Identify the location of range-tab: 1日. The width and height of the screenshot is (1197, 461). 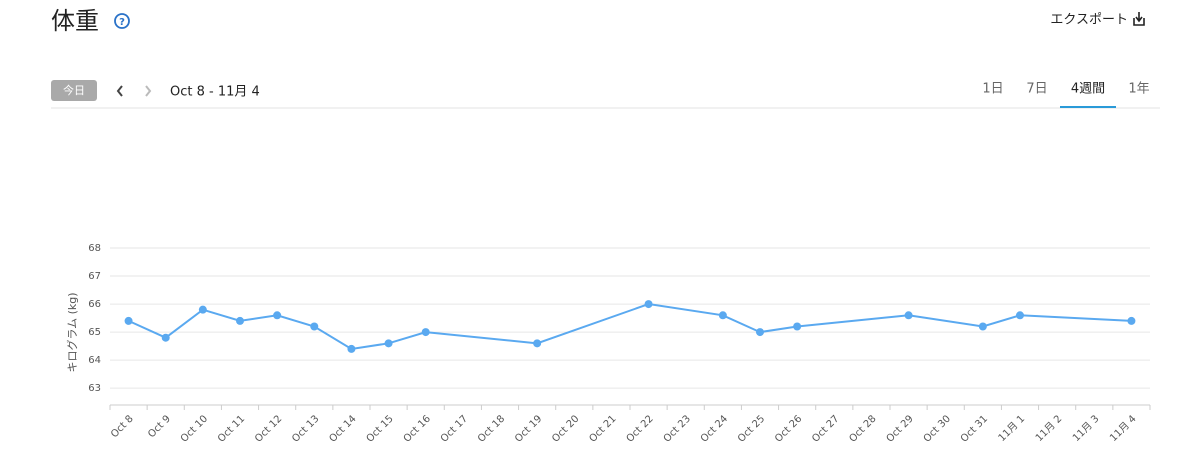
(992, 89).